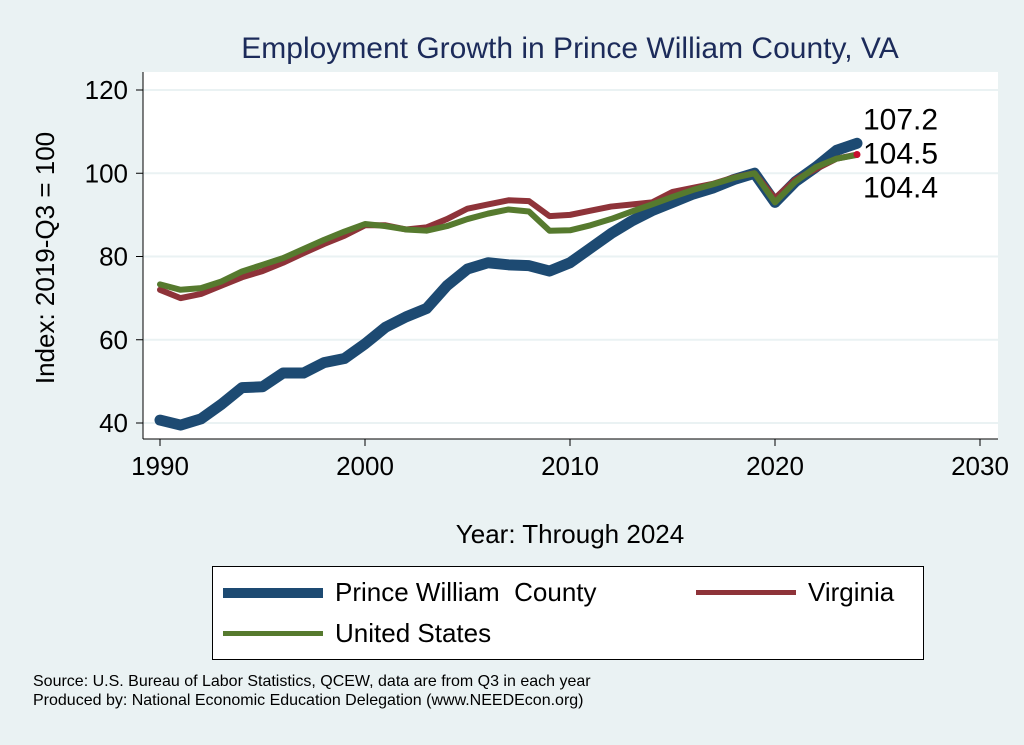 Image resolution: width=1024 pixels, height=745 pixels. Describe the element at coordinates (466, 592) in the screenshot. I see `legend-label: Prince William County` at that location.